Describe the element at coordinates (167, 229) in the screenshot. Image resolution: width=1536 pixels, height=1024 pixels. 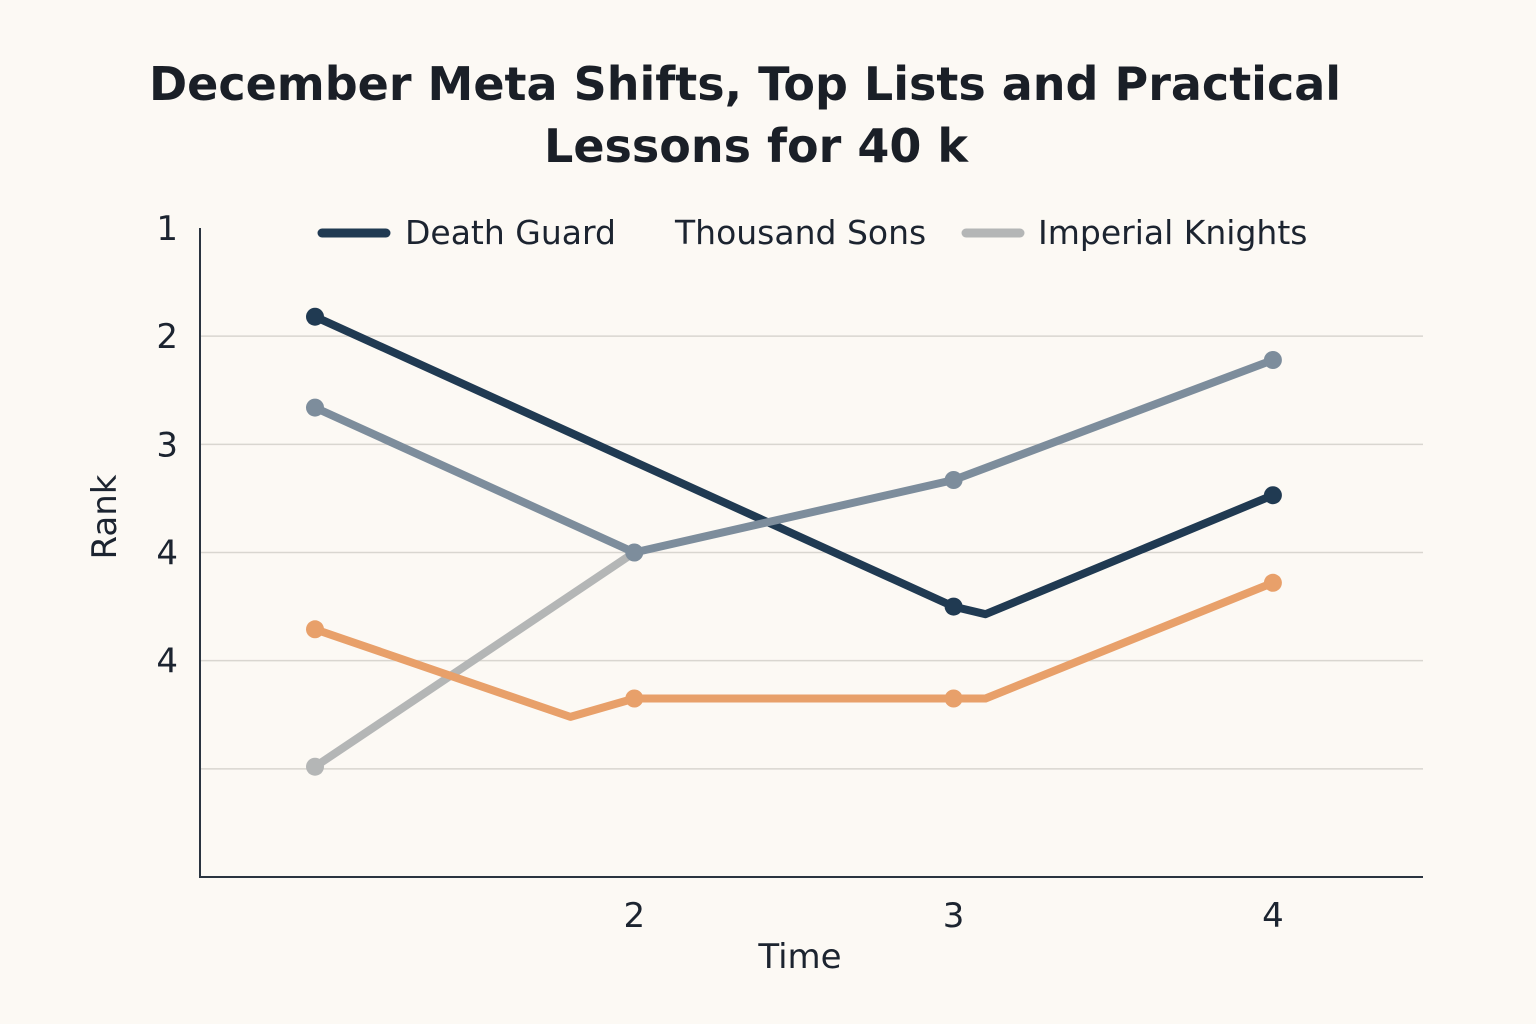
I see `y-tick-label: 1` at that location.